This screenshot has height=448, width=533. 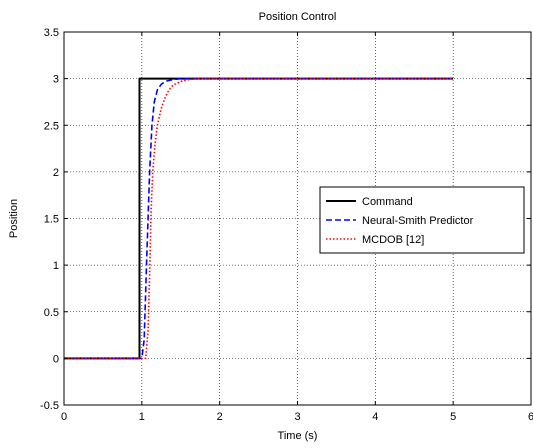 What do you see at coordinates (387, 202) in the screenshot?
I see `legend-label-0: Command` at bounding box center [387, 202].